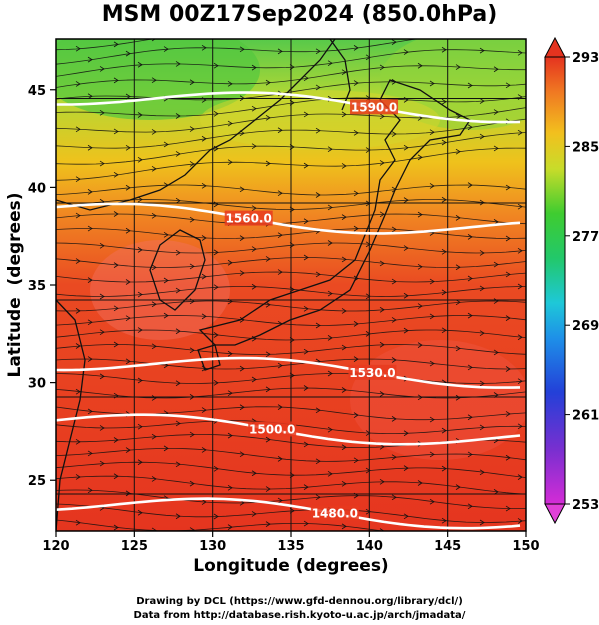 The width and height of the screenshot is (599, 625). Describe the element at coordinates (555, 47) in the screenshot. I see `colorbar-max-arrow` at that location.